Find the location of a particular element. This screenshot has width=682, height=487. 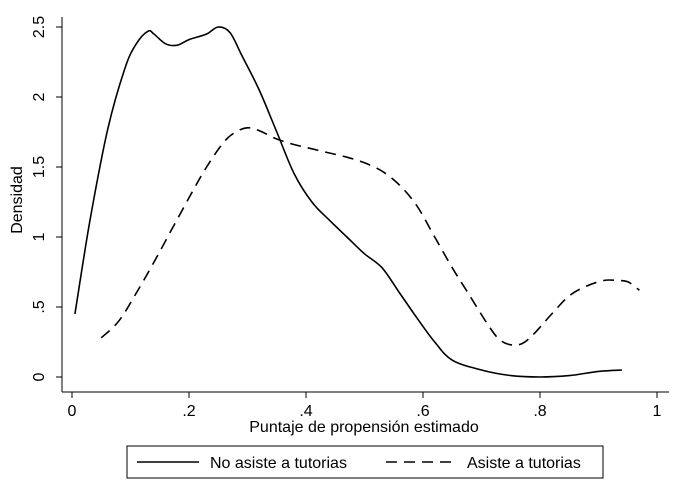

x-tick-label: .6 is located at coordinates (422, 411).